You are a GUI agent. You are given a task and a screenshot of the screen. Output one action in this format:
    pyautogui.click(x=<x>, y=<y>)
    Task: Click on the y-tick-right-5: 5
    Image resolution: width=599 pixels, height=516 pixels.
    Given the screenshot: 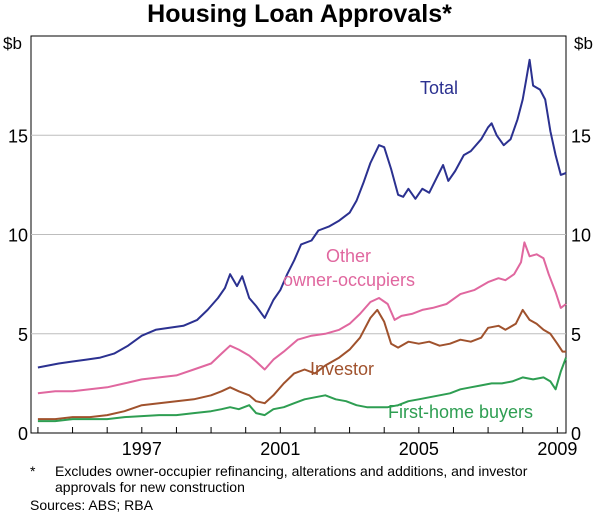 What is the action you would take?
    pyautogui.click(x=576, y=335)
    